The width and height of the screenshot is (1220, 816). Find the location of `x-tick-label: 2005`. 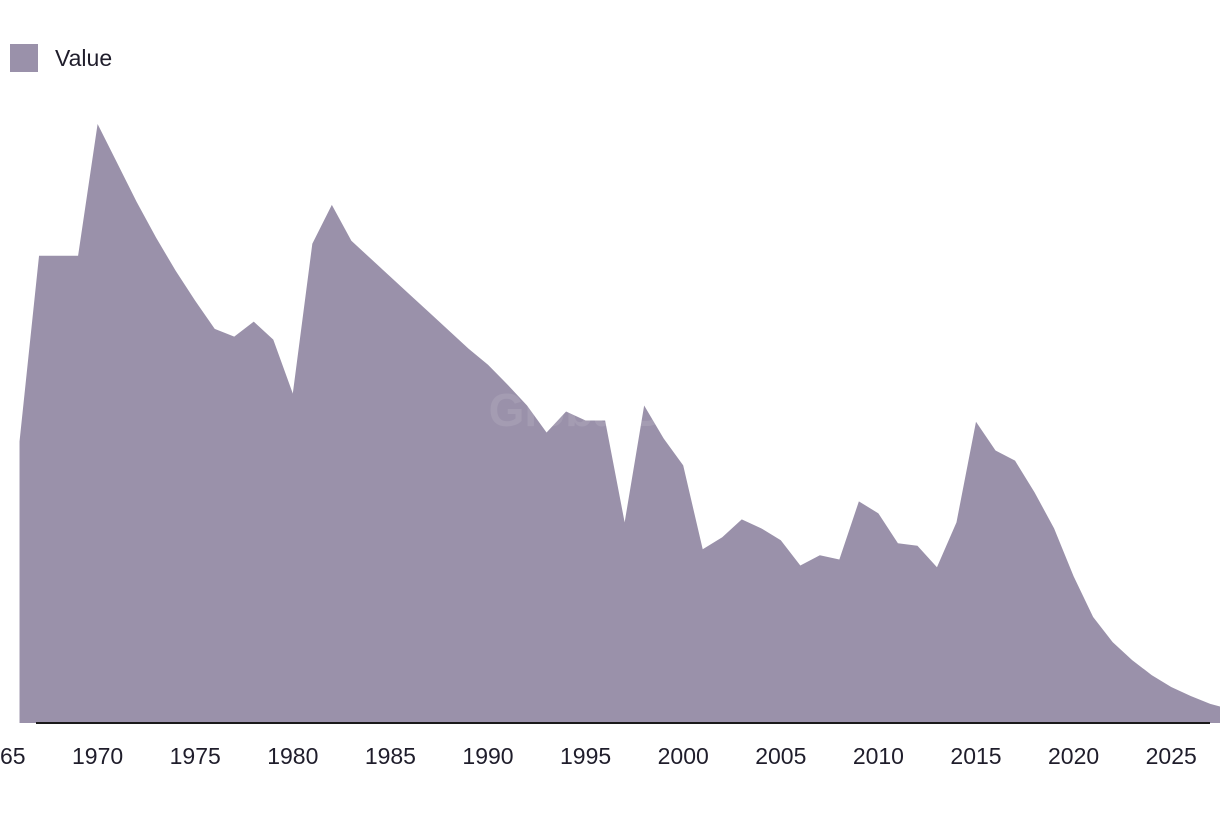

x-tick-label: 2005 is located at coordinates (780, 756).